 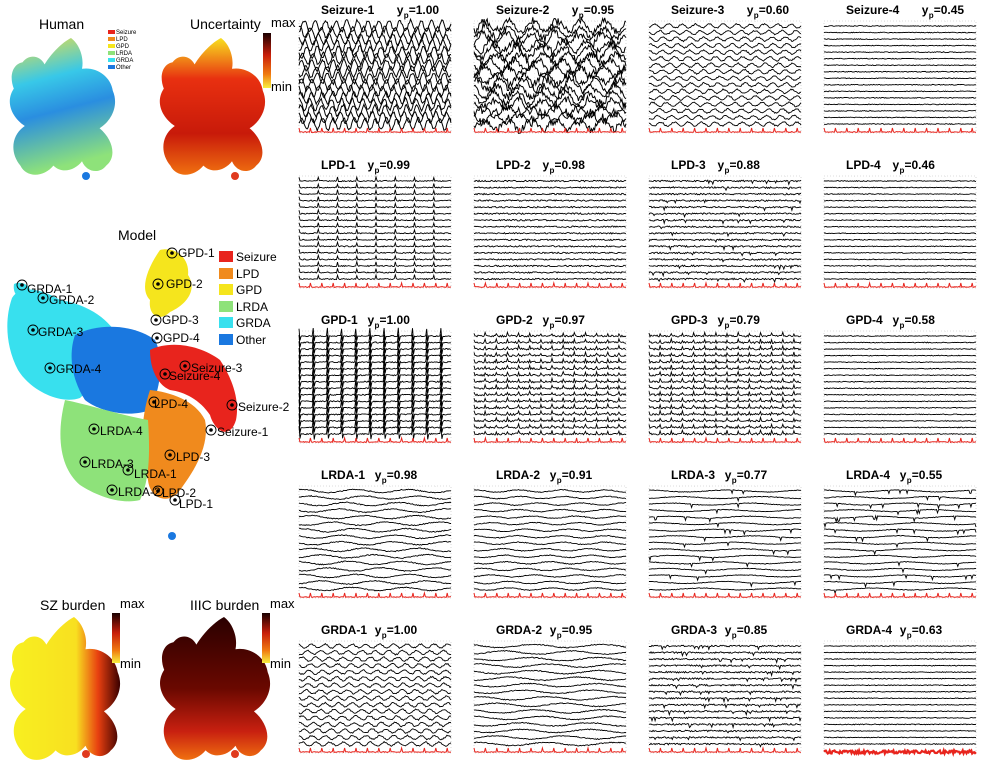 What do you see at coordinates (248, 290) in the screenshot?
I see `legend-item-gpd: GPD` at bounding box center [248, 290].